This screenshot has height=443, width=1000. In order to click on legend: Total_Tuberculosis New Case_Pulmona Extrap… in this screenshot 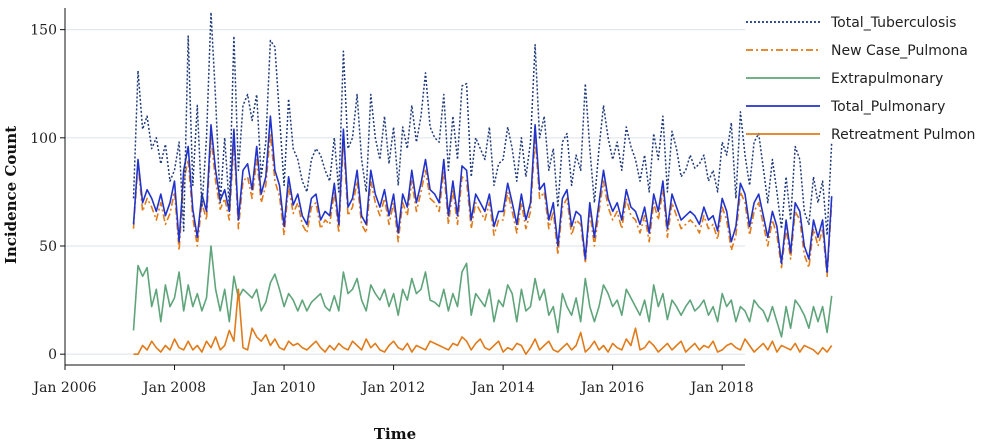, I will do `click(860, 79)`.